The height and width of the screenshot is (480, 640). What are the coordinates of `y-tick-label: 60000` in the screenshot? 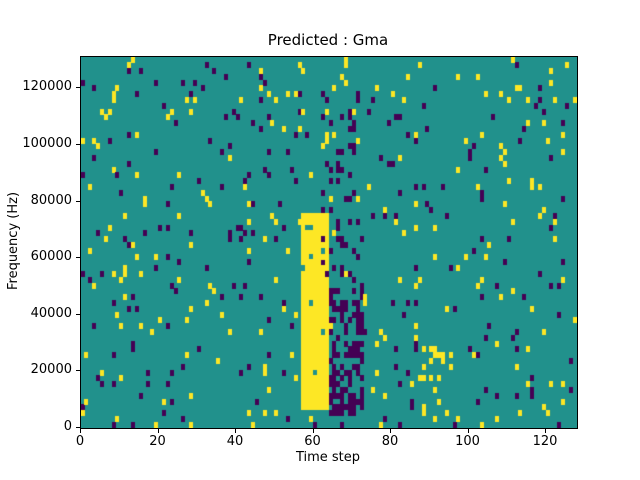 It's located at (51, 257).